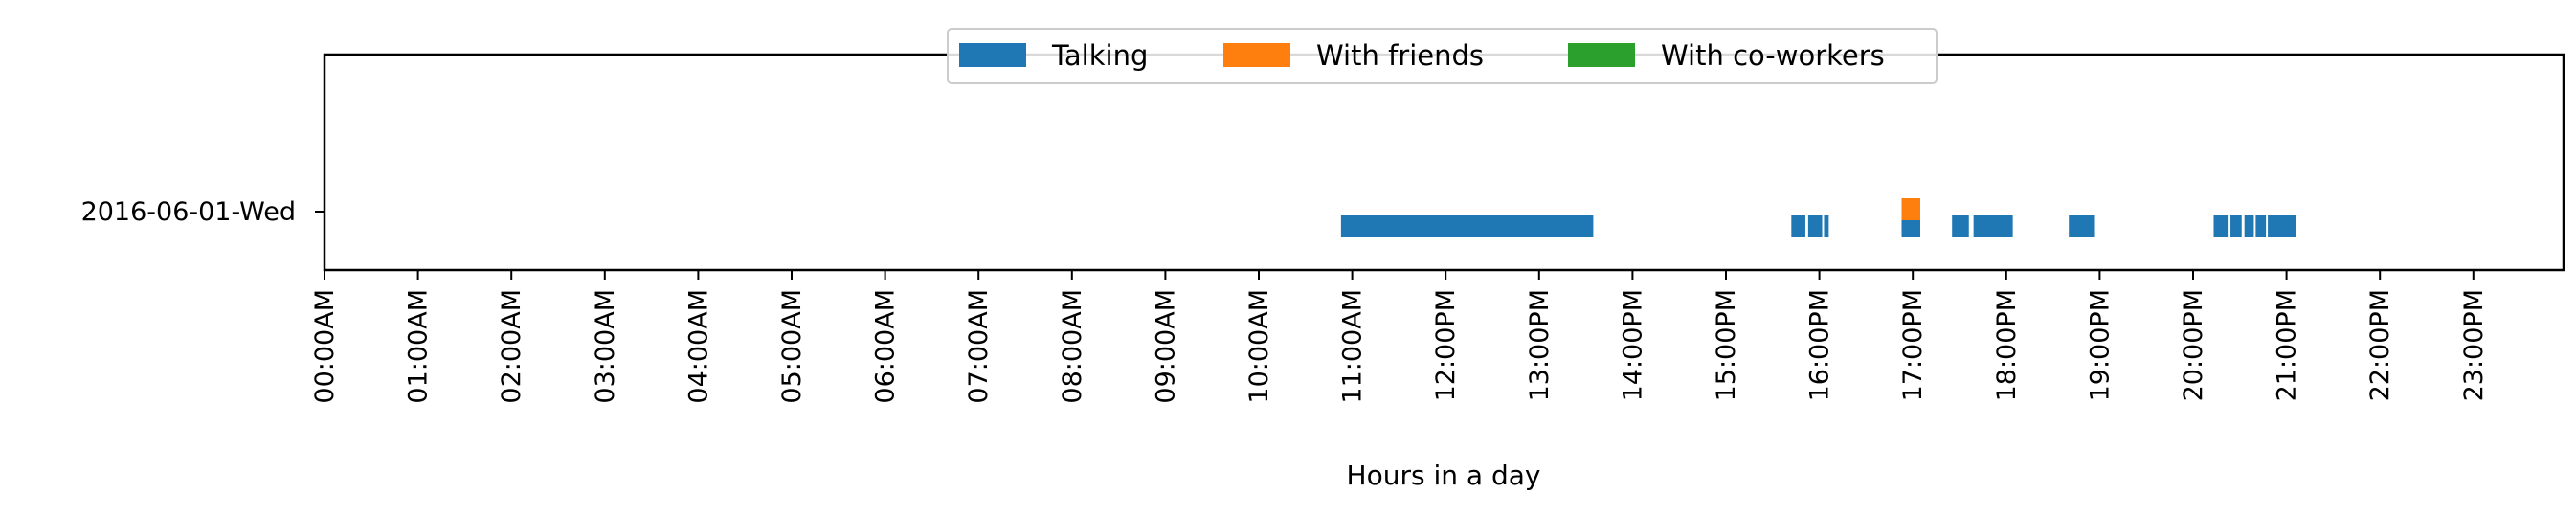 The image size is (2576, 517). Describe the element at coordinates (1446, 345) in the screenshot. I see `x-tick-label: 12:00PM` at that location.